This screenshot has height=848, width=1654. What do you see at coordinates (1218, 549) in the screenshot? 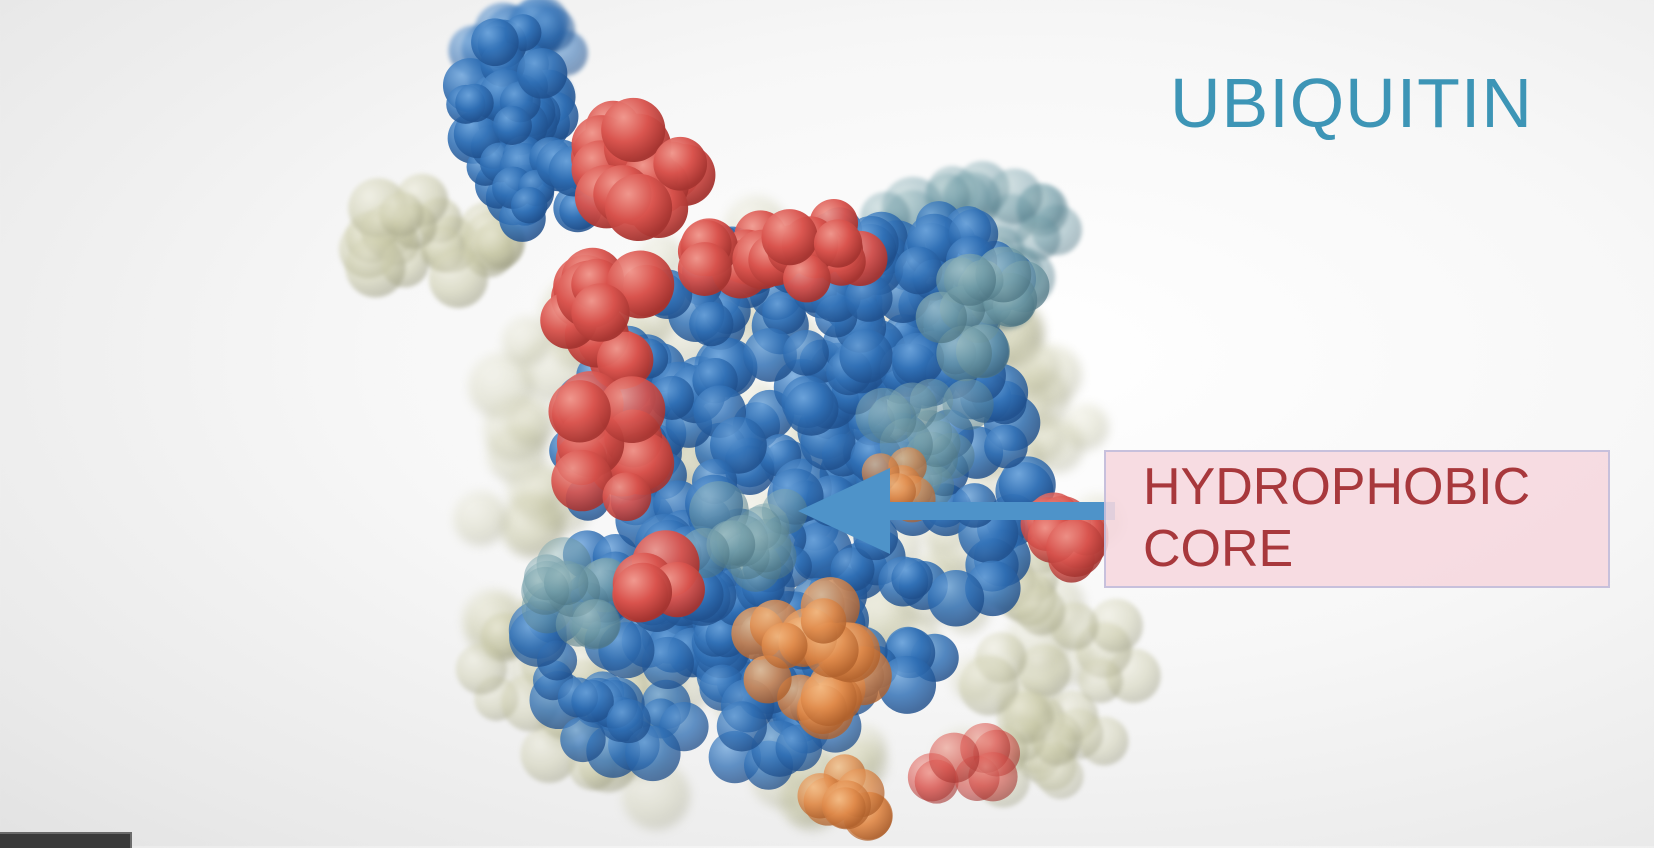
I see `annotation-line-2: CORE` at bounding box center [1218, 549].